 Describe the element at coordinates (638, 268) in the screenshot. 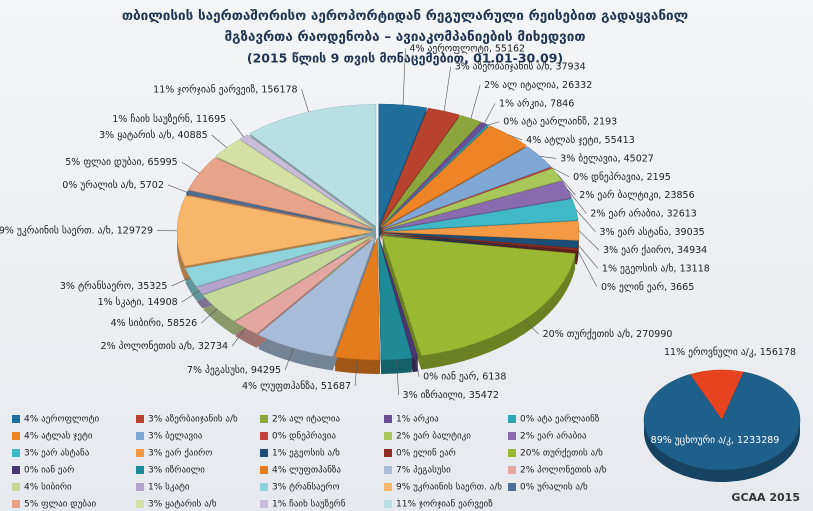

I see `label-category: 1% ეგეოსის ა/ხ` at that location.